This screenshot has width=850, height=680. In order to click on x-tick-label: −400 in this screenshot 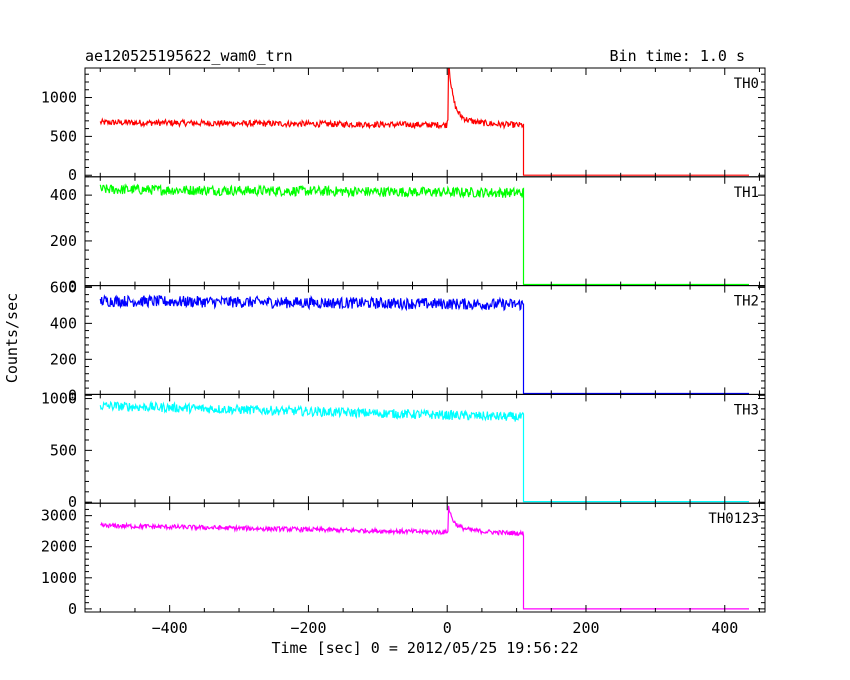, I will do `click(170, 628)`.